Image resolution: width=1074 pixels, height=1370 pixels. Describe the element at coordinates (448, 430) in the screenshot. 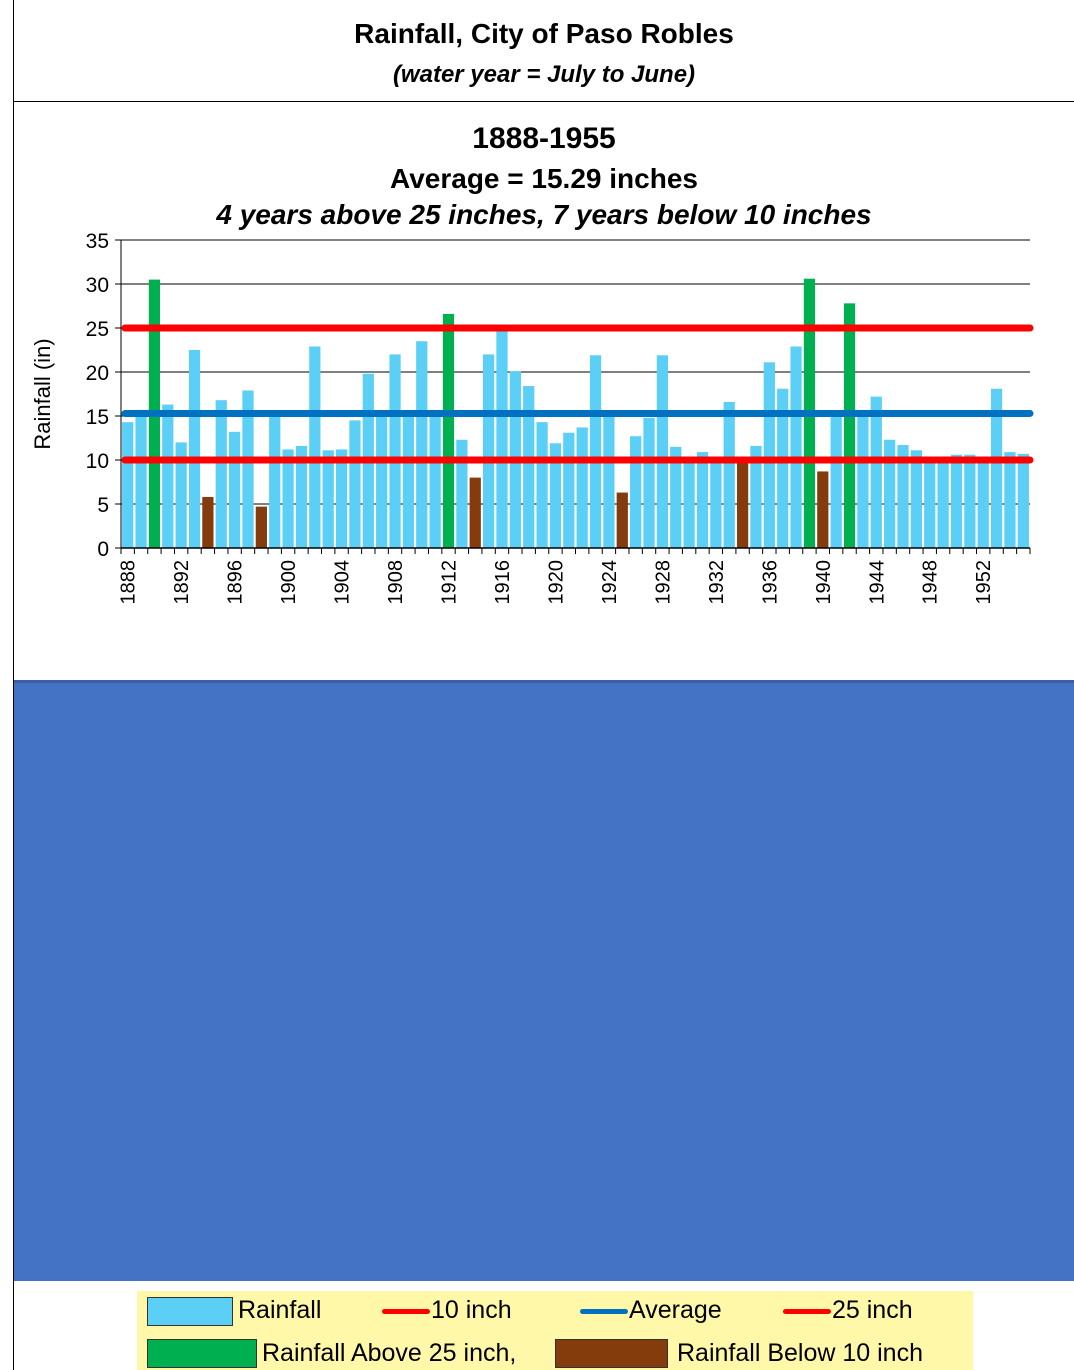

I see `bar-1912` at that location.